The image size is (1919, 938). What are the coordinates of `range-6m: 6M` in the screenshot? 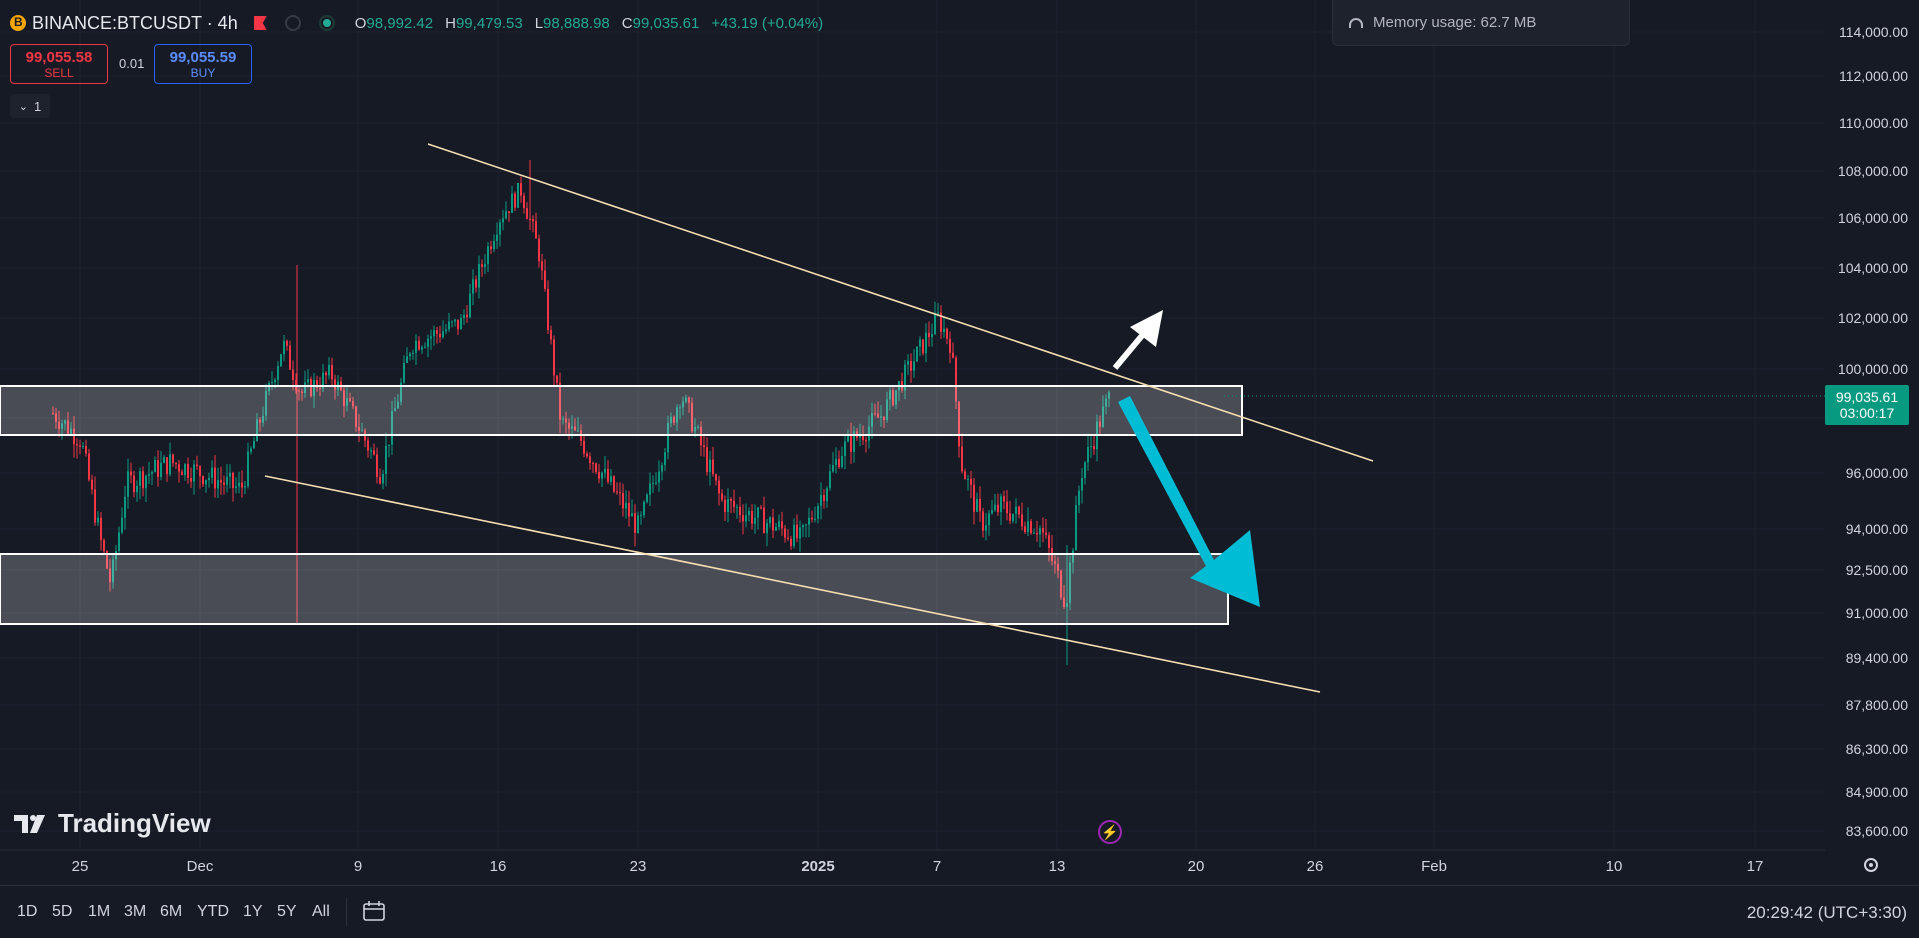 It's located at (171, 911).